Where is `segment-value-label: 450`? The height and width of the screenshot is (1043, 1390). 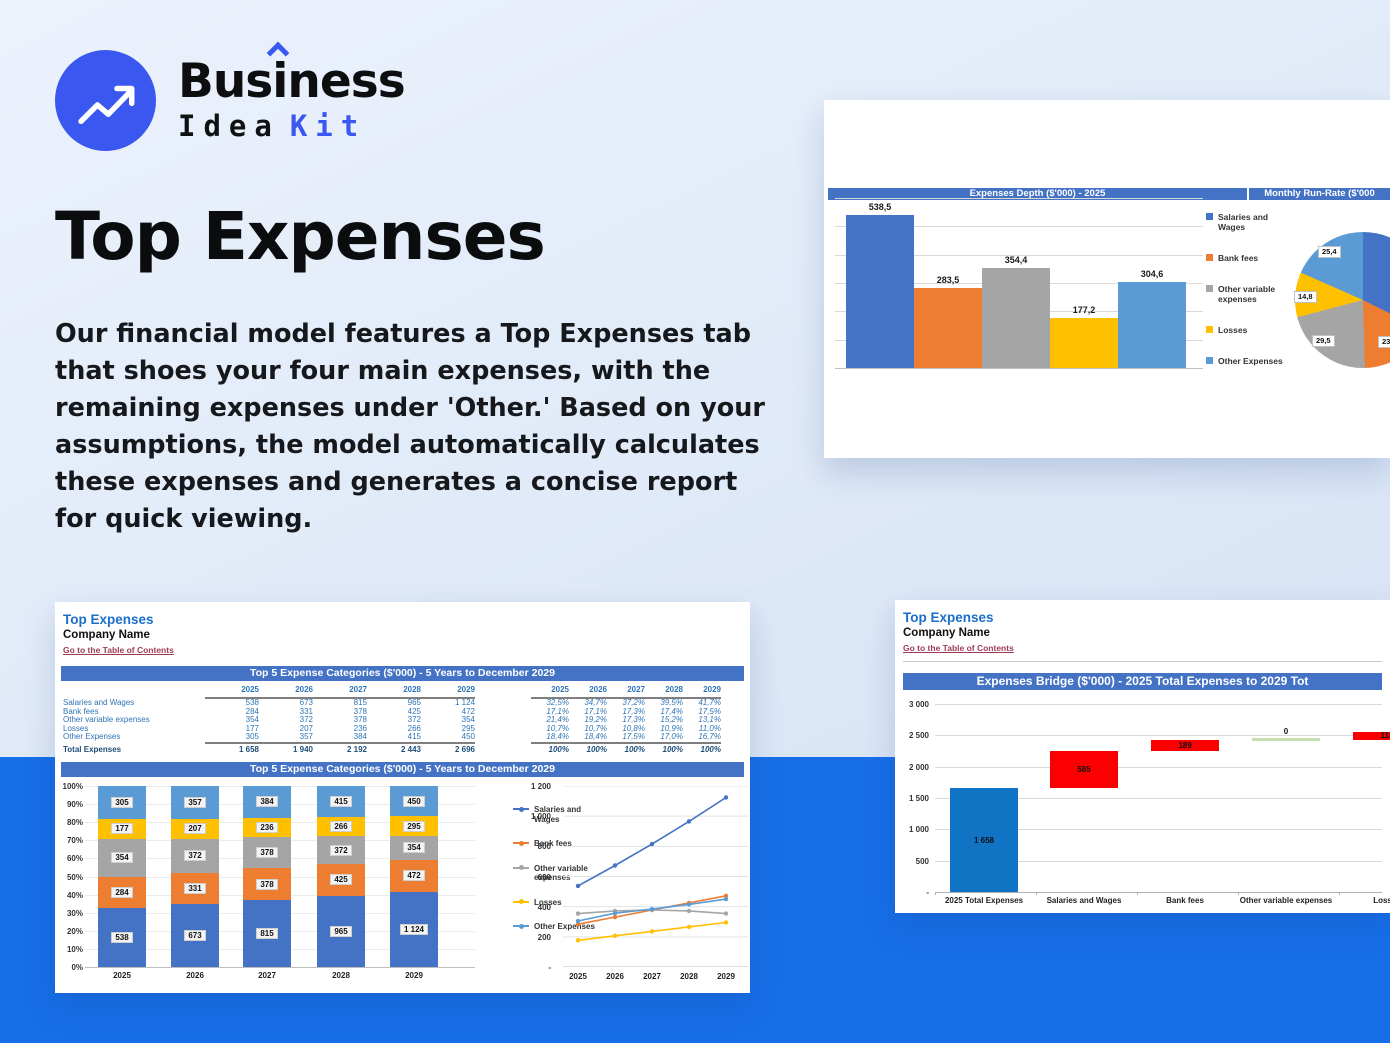 segment-value-label: 450 is located at coordinates (414, 801).